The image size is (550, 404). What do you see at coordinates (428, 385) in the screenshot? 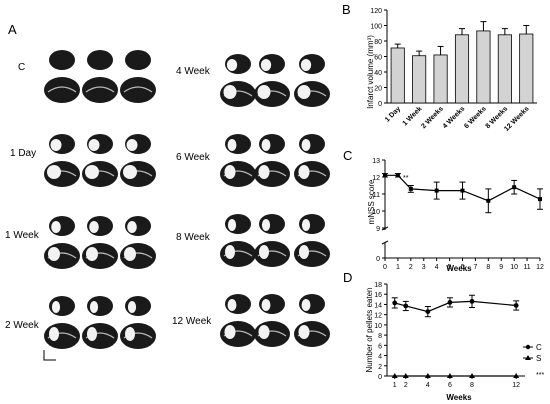
I see `chart-d-x-tick-label: 4` at bounding box center [428, 385].